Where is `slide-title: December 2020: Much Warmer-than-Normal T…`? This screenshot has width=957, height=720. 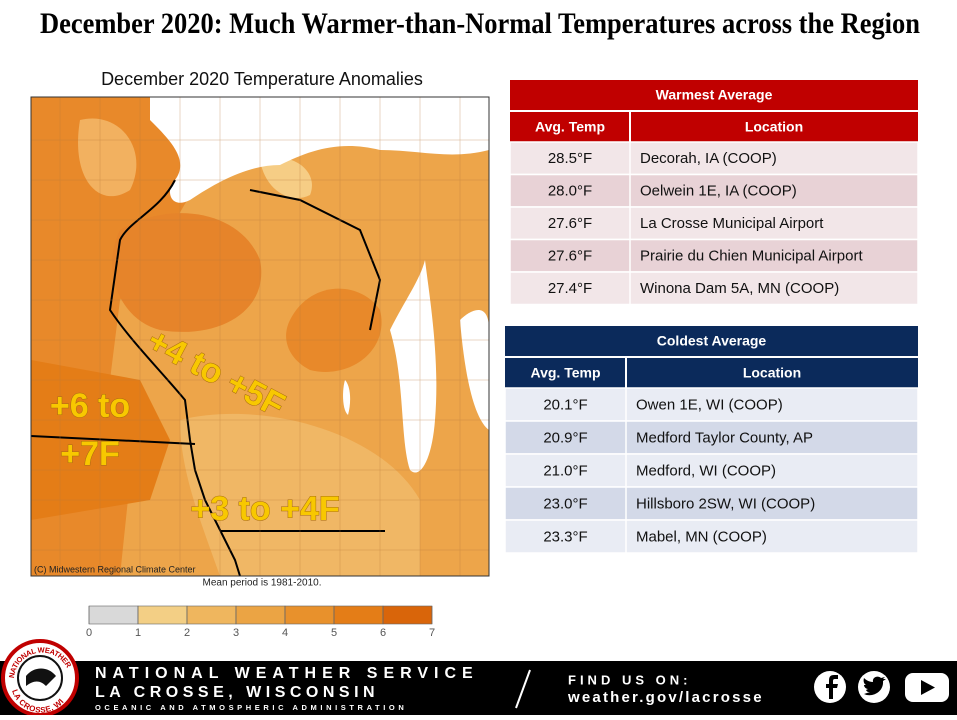 slide-title: December 2020: Much Warmer-than-Normal T… is located at coordinates (480, 23).